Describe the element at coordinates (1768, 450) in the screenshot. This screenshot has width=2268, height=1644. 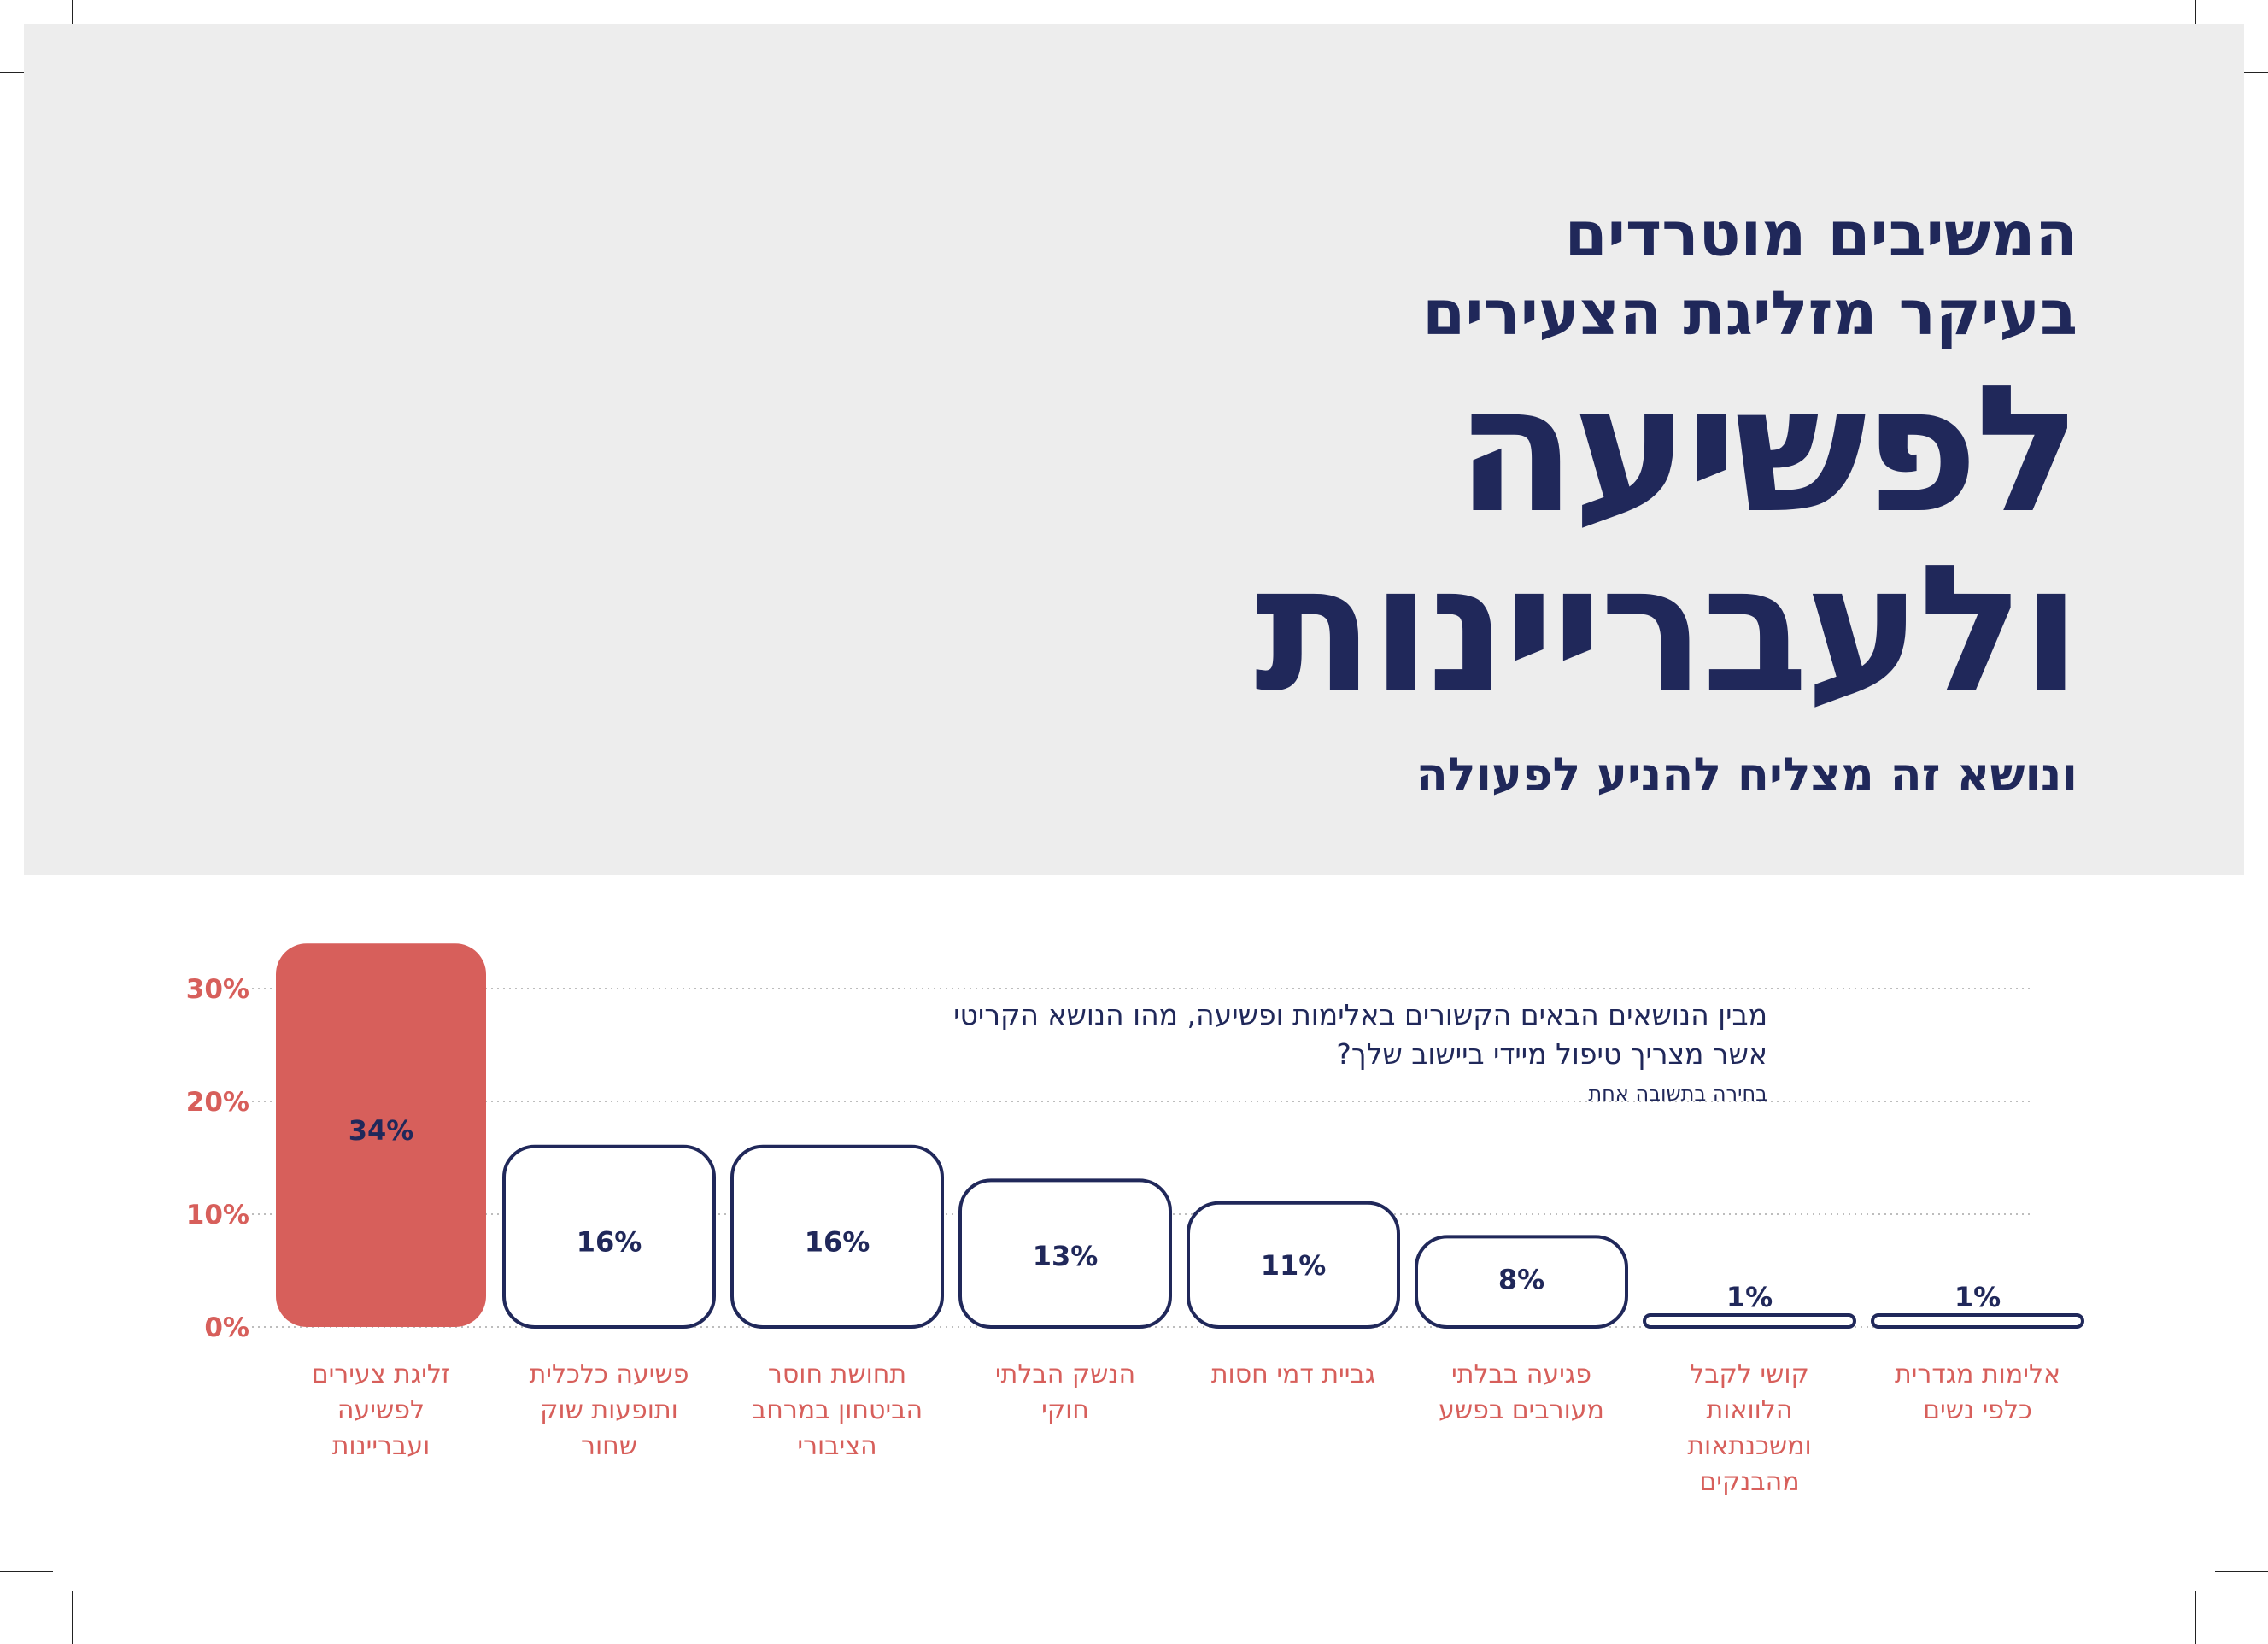
I see `header-headline-1: לפשיעה` at that location.